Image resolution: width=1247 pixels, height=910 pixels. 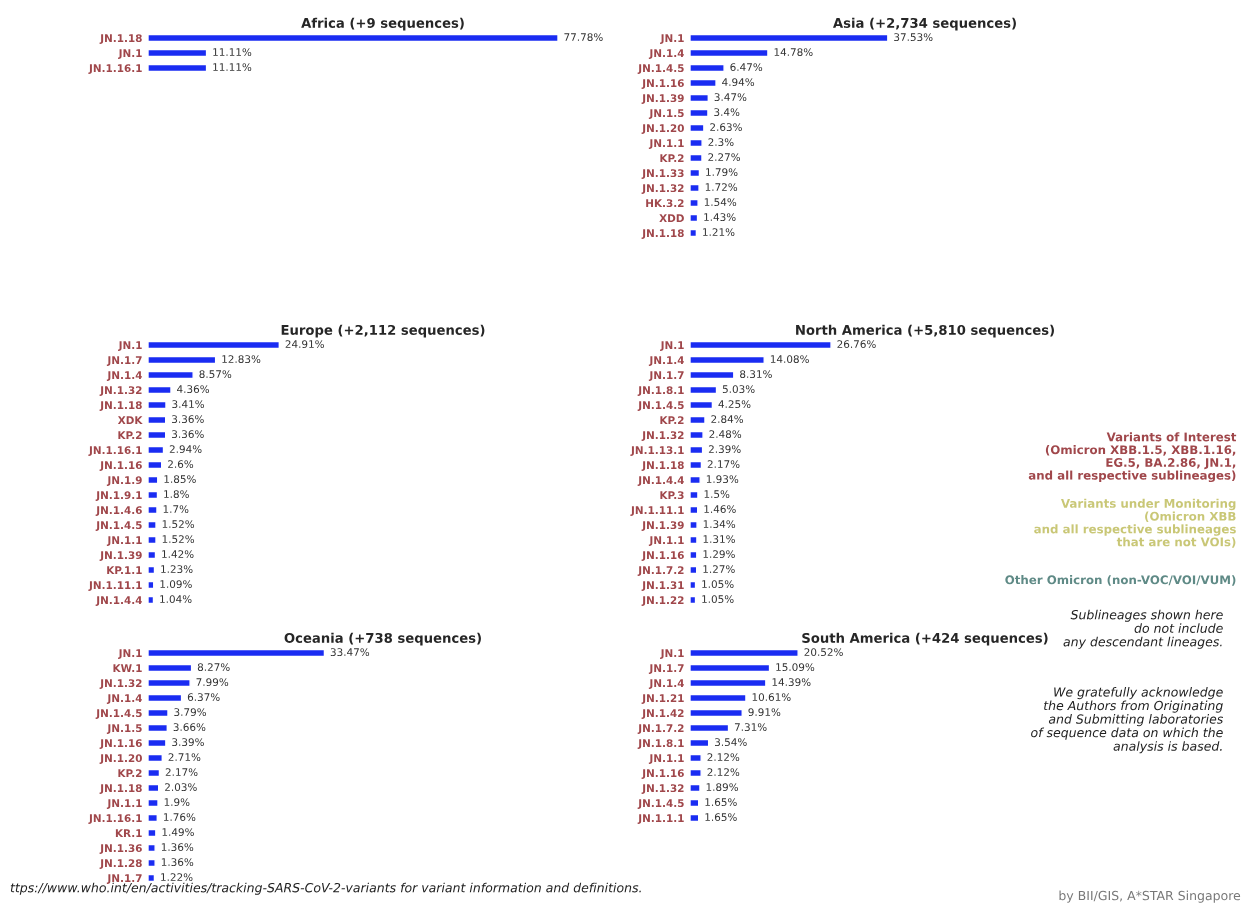 What do you see at coordinates (719, 524) in the screenshot?
I see `data-label: 1.34%` at bounding box center [719, 524].